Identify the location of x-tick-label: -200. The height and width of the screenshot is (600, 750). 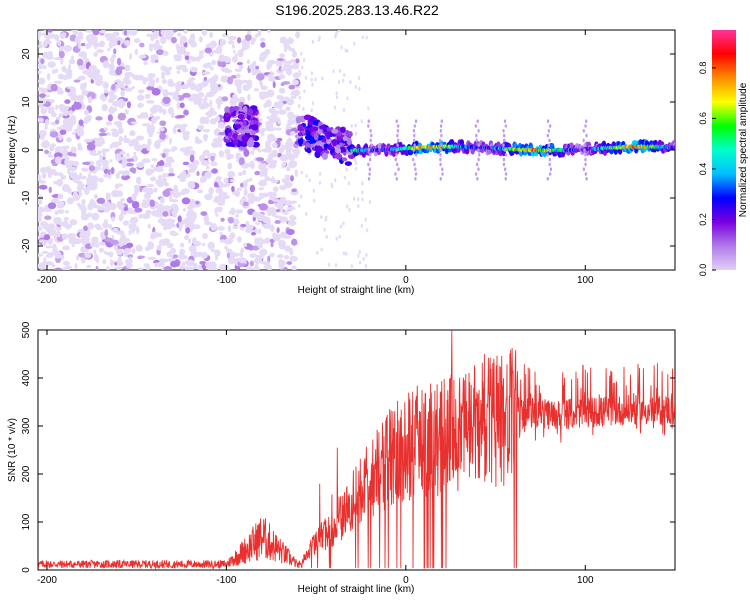
(47, 580).